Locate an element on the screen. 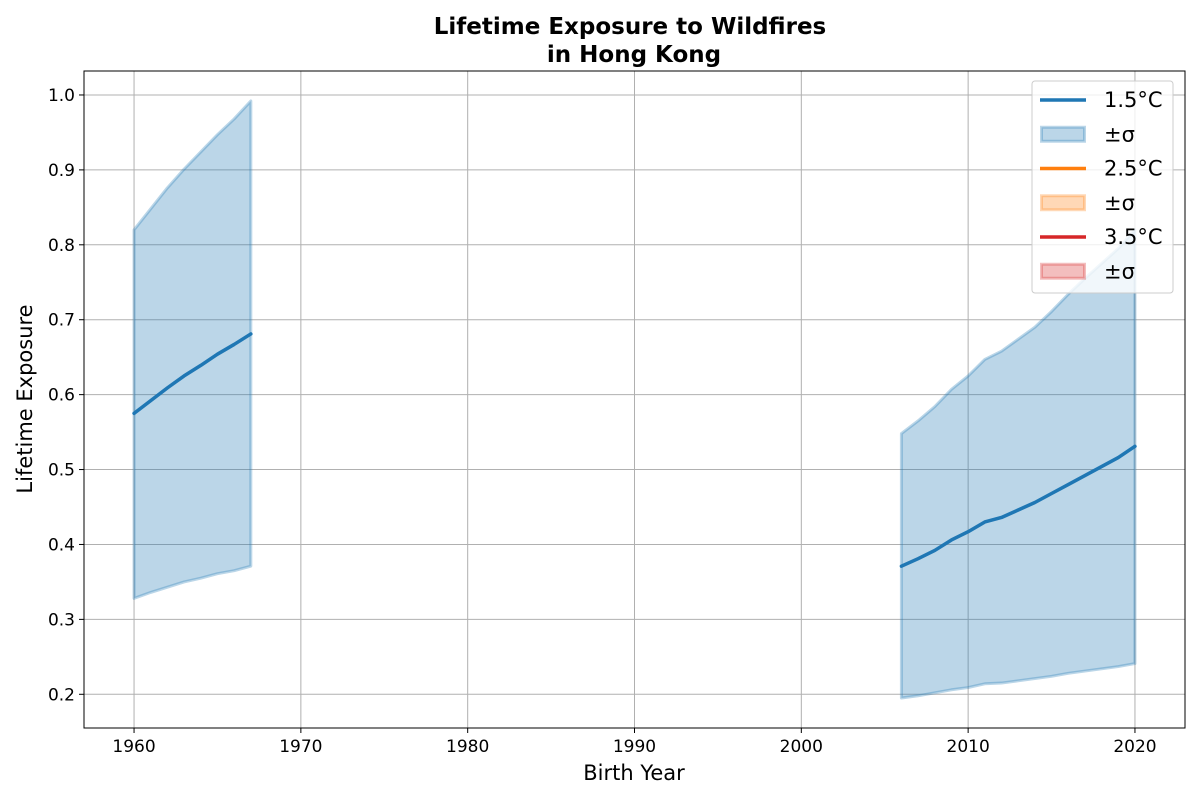 This screenshot has width=1200, height=800. y-tick-label: 0.3 is located at coordinates (61, 620).